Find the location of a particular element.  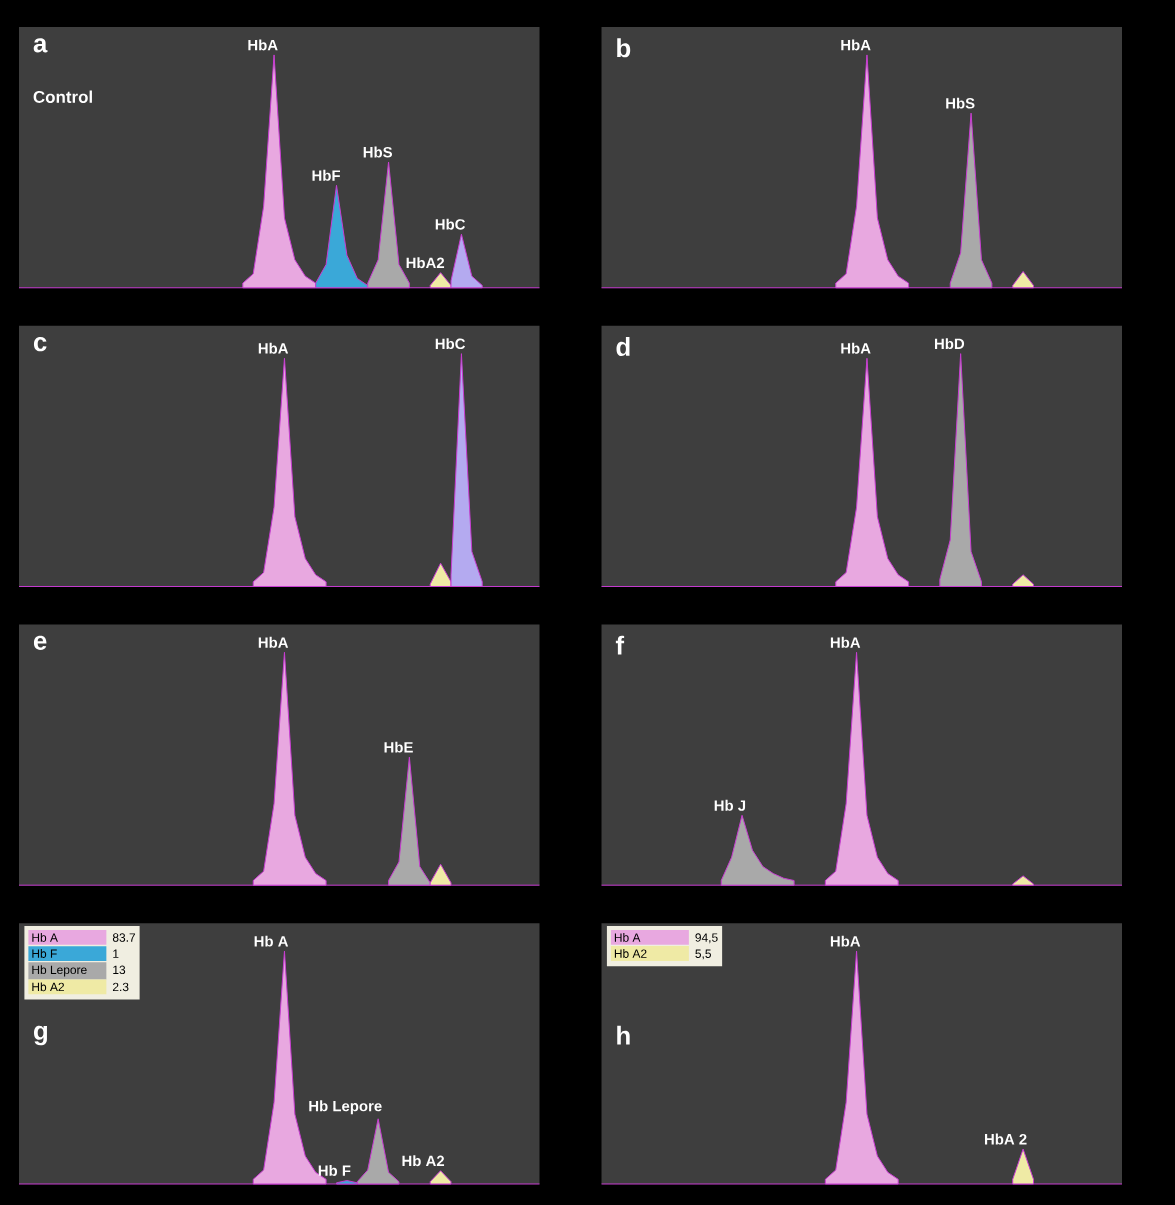

series-label: Hb J is located at coordinates (730, 805).